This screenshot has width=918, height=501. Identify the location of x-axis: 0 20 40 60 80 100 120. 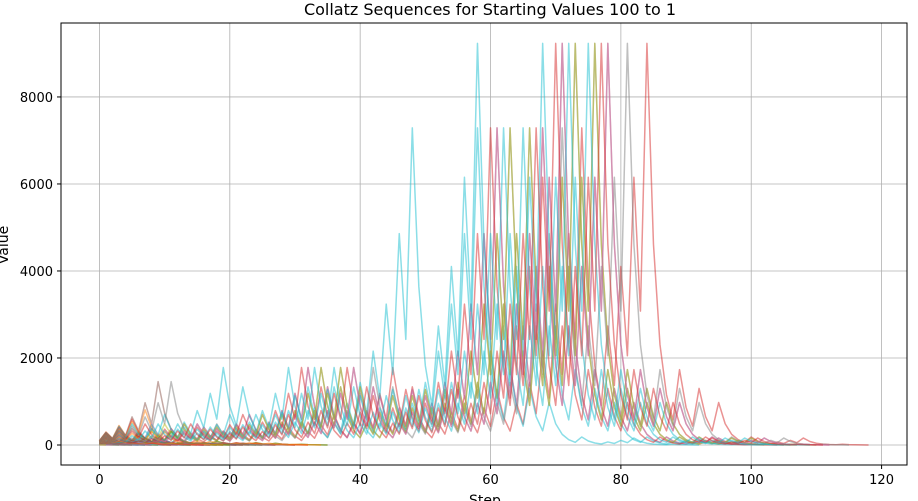
(494, 476).